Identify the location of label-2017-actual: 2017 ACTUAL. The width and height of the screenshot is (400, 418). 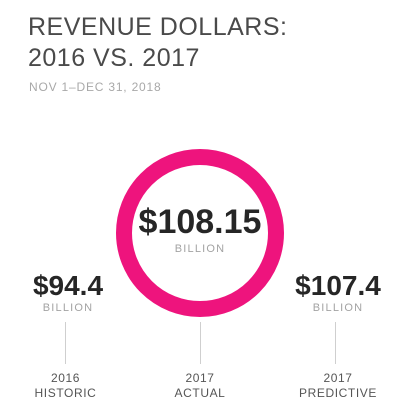
(200, 386).